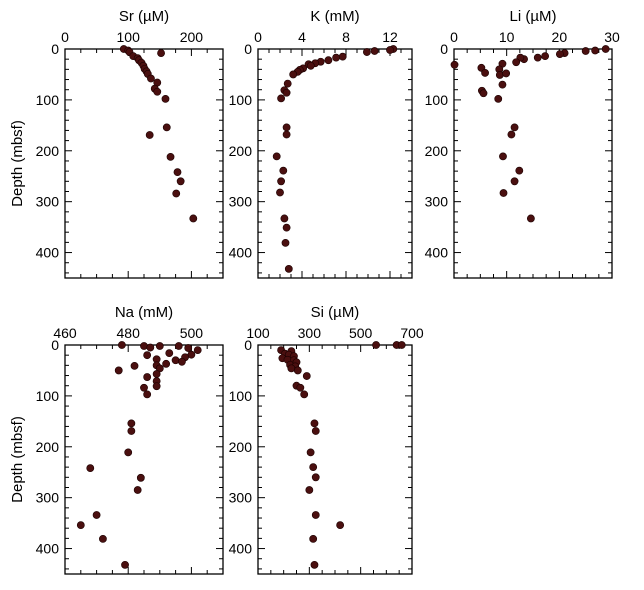 Image resolution: width=644 pixels, height=590 pixels. What do you see at coordinates (346, 37) in the screenshot?
I see `x-tick-label: 8` at bounding box center [346, 37].